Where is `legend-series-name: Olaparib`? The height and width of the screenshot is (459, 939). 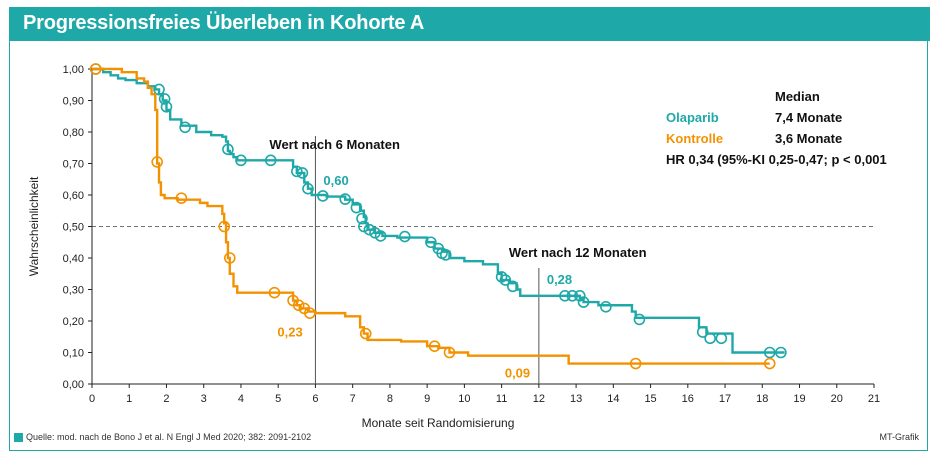 legend-series-name: Olaparib is located at coordinates (692, 117).